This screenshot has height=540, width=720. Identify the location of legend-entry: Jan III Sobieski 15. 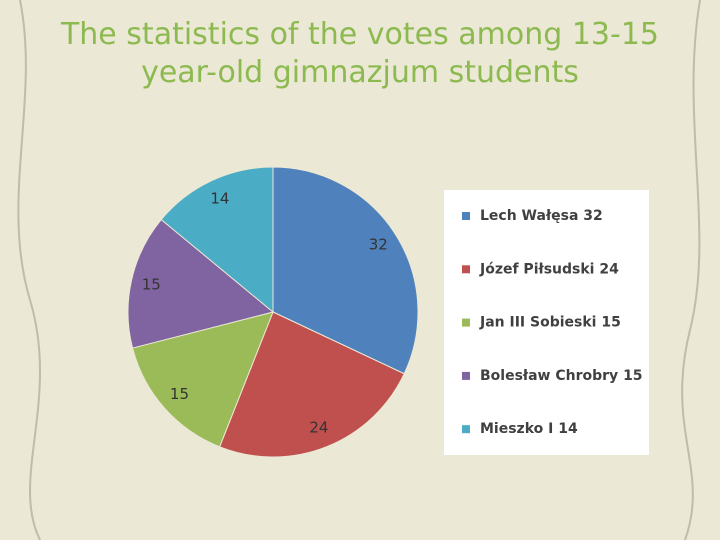
(550, 323).